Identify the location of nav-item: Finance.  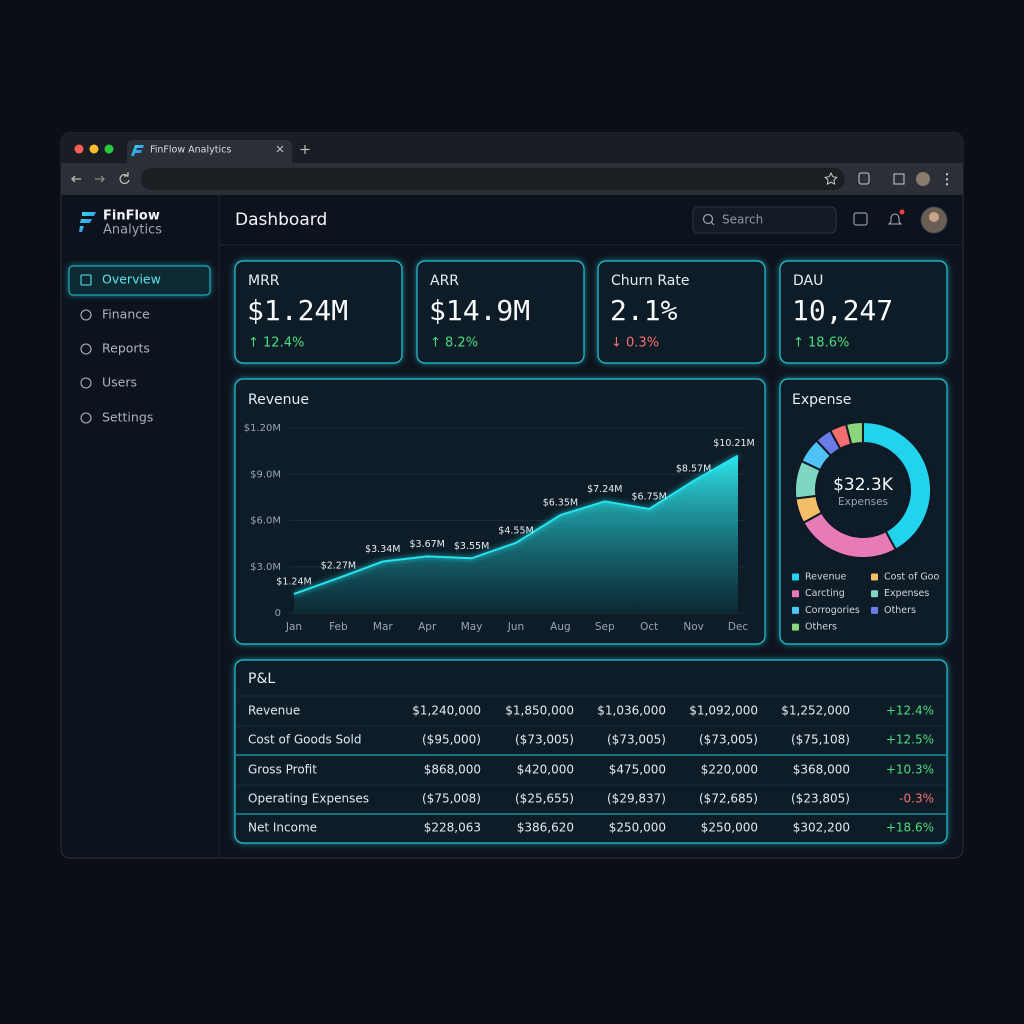
(126, 314).